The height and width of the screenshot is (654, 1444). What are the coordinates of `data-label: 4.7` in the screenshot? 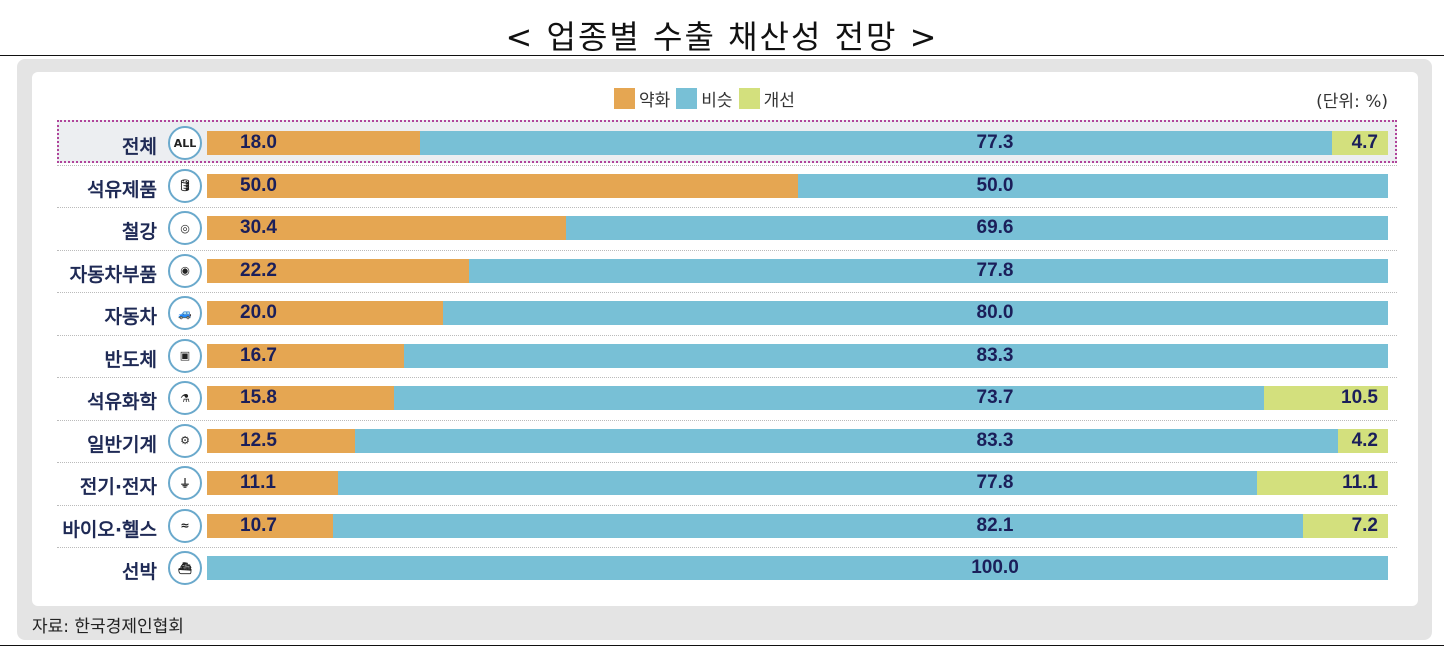 It's located at (1364, 142).